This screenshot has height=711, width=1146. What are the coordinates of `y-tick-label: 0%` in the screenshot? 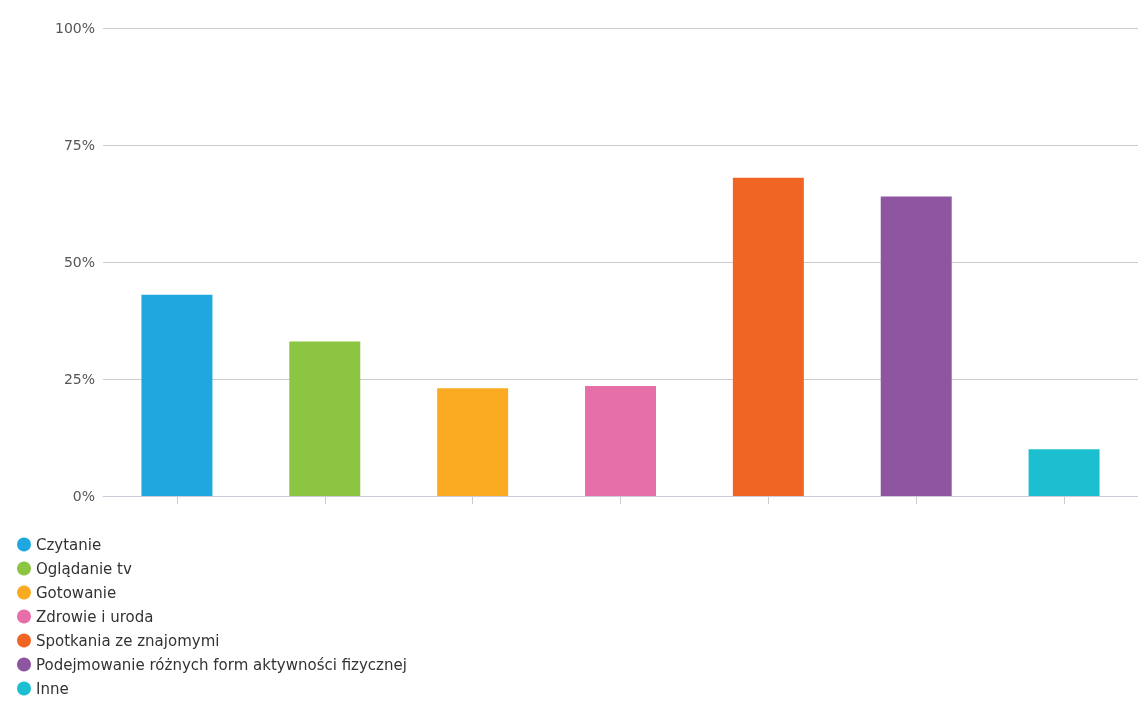 It's located at (83, 496).